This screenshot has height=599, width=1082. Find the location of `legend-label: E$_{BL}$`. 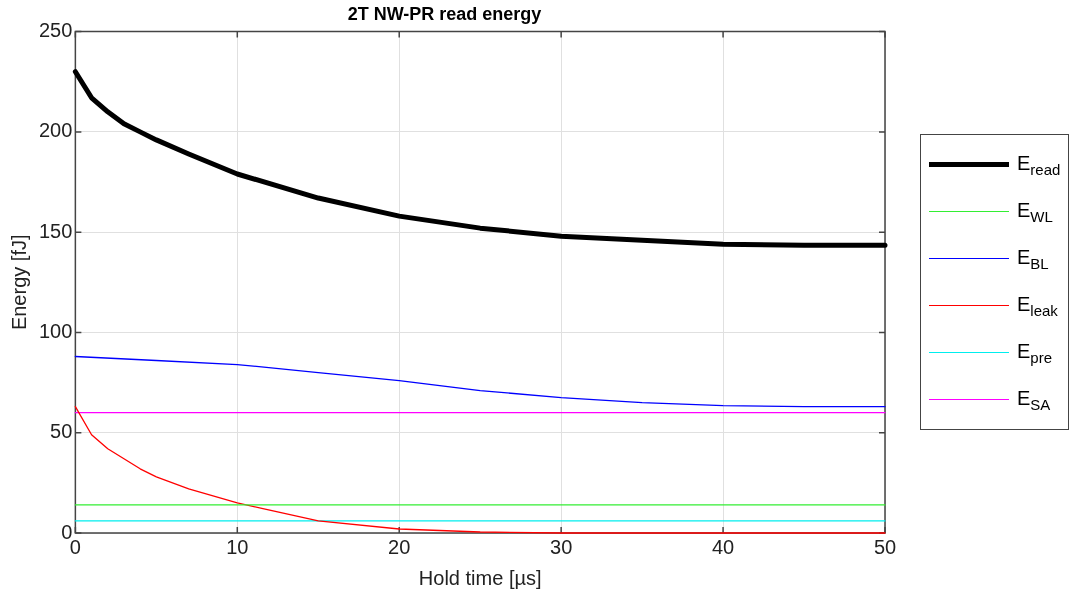

legend-label: E$_{BL}$ is located at coordinates (1033, 258).